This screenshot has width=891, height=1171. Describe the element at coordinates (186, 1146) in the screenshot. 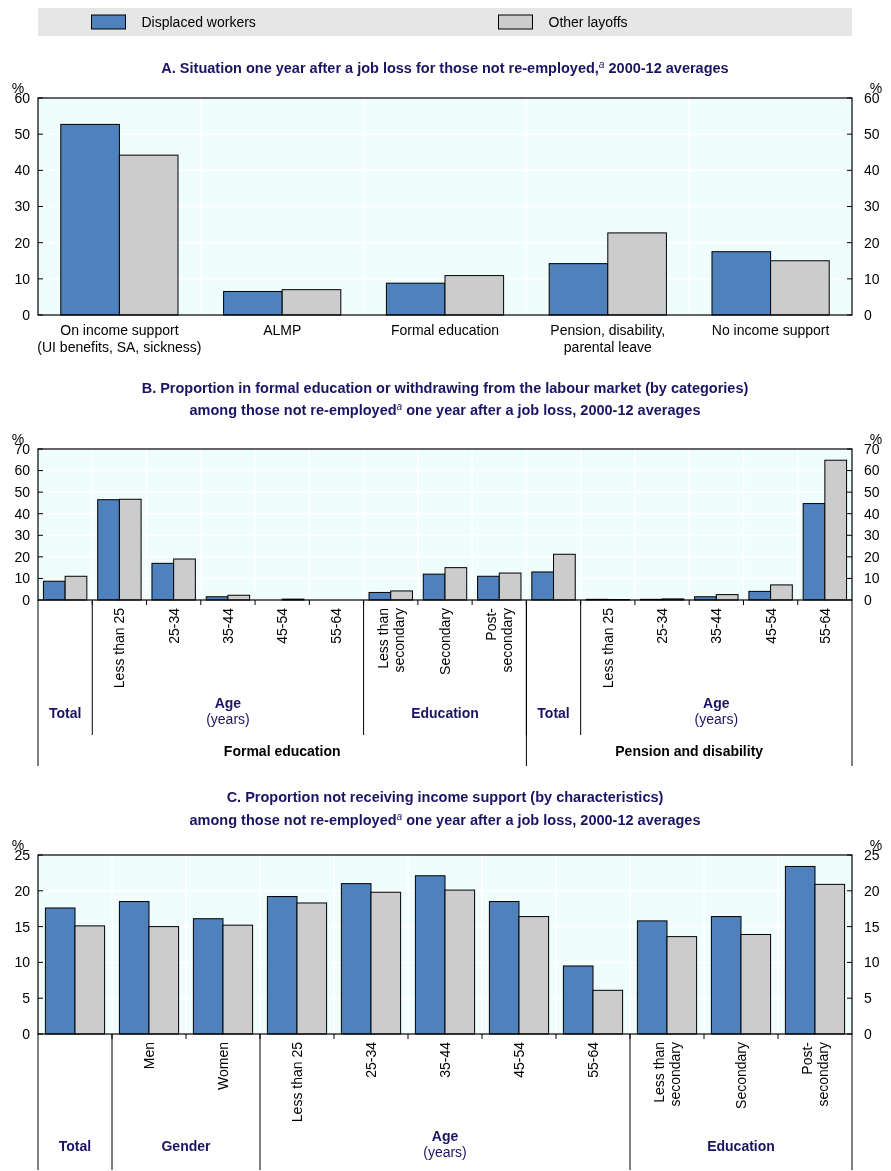

I see `text: Gender` at that location.